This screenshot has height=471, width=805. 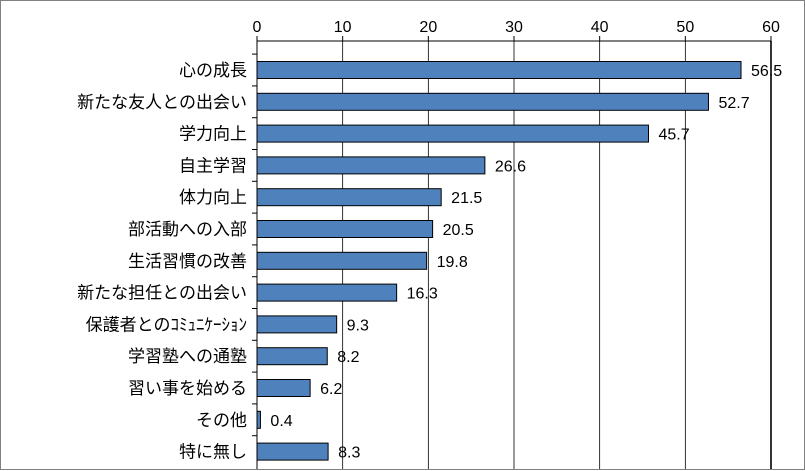 What do you see at coordinates (213, 166) in the screenshot?
I see `category-label: 自主学習` at bounding box center [213, 166].